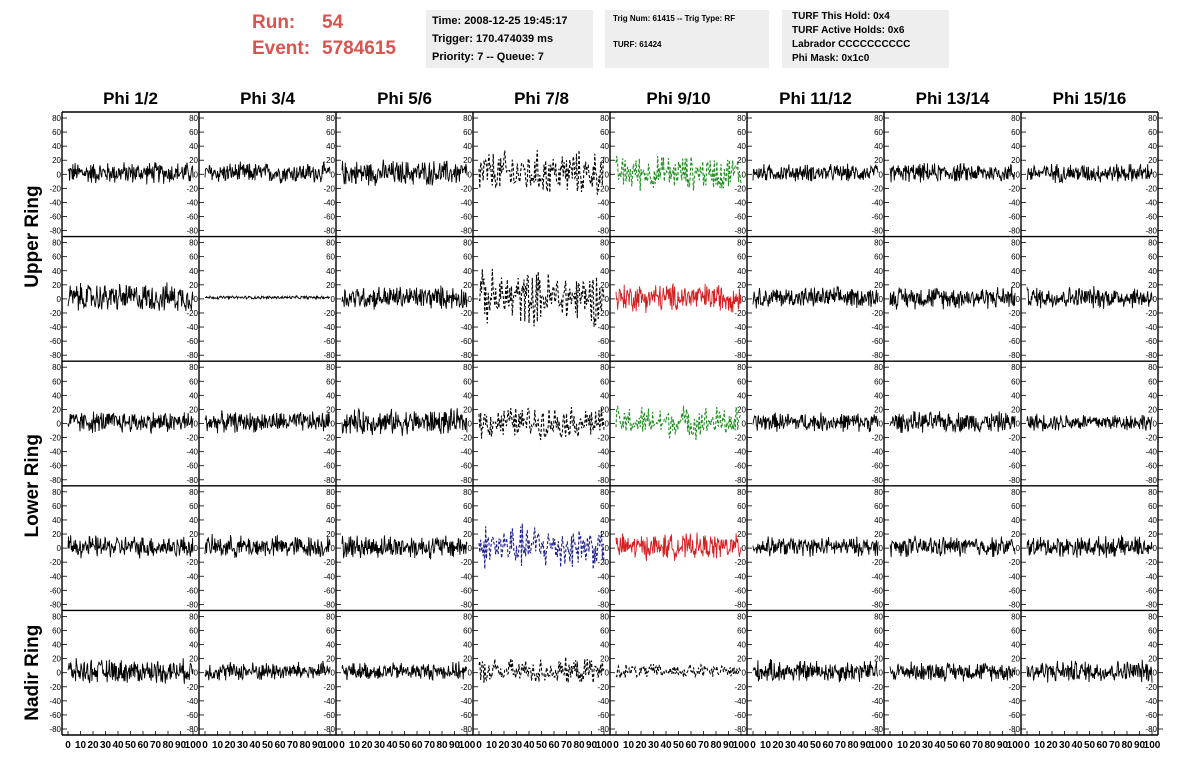  What do you see at coordinates (274, 22) in the screenshot?
I see `run-label: Run:` at bounding box center [274, 22].